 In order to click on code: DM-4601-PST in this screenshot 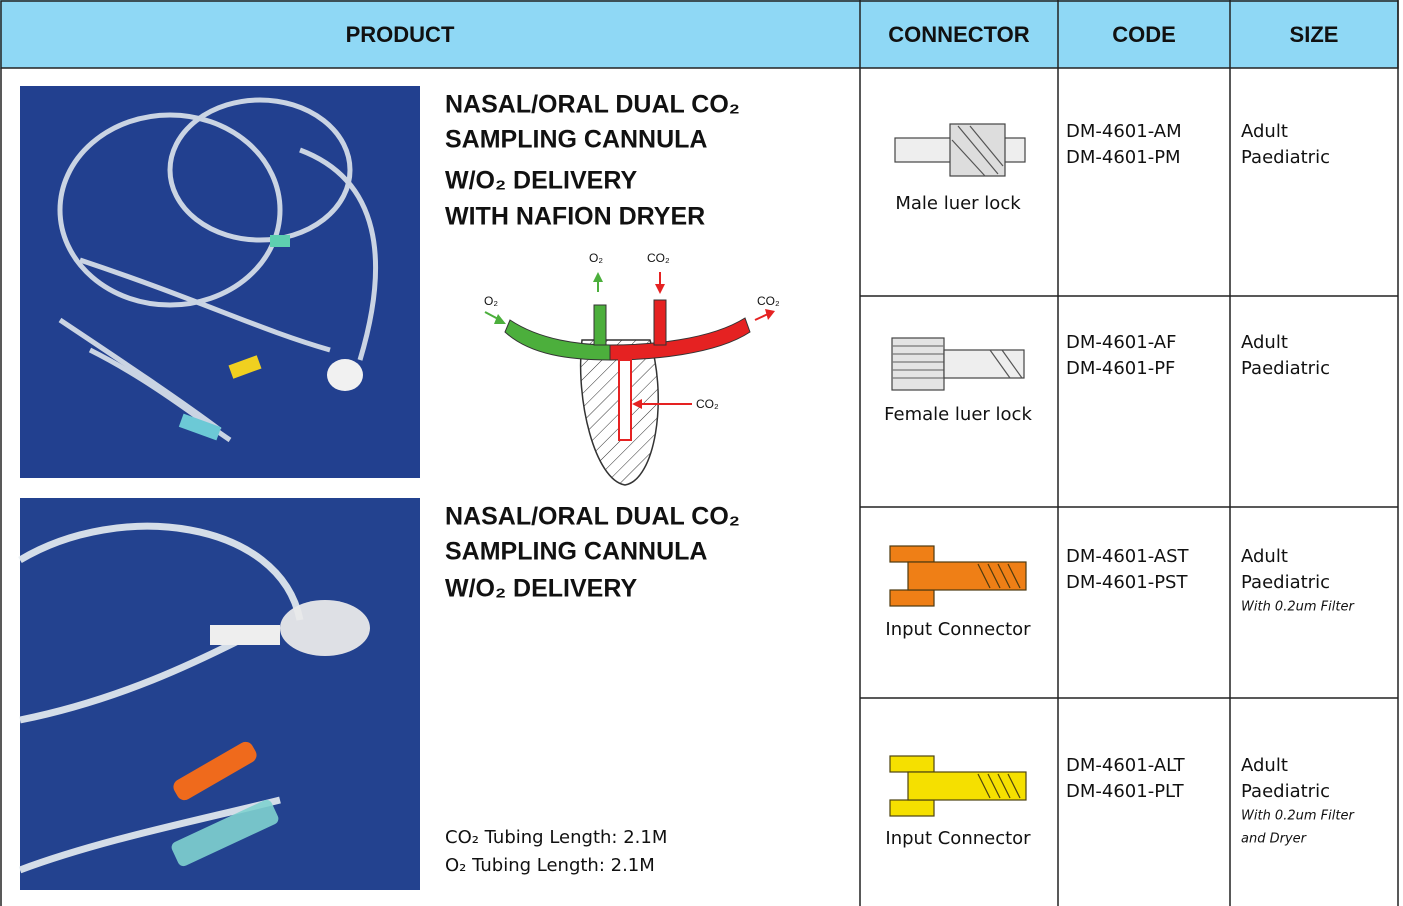, I will do `click(1127, 582)`.